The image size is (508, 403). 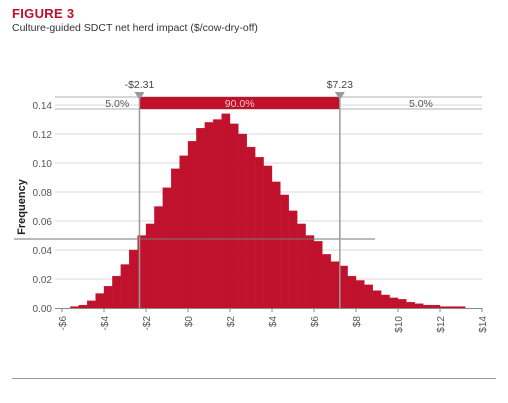 What do you see at coordinates (43, 164) in the screenshot?
I see `y-tick-label: 0.10` at bounding box center [43, 164].